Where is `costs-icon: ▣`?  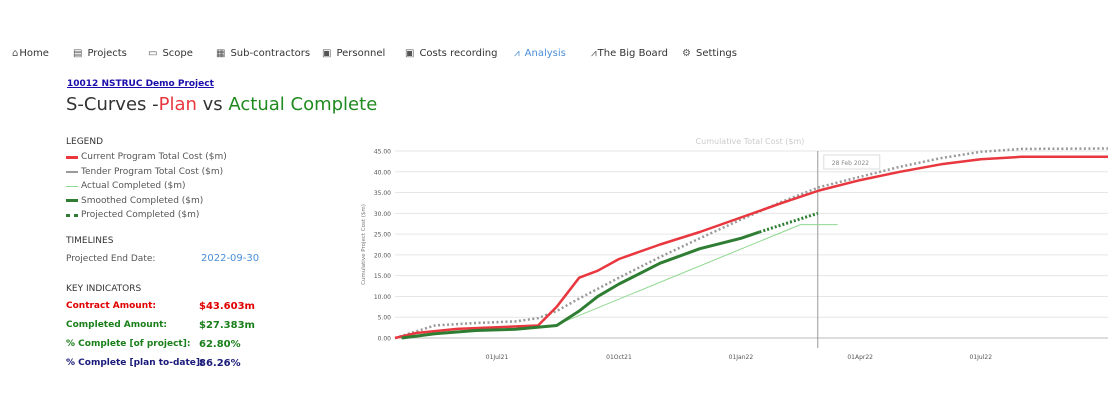
costs-icon: ▣ is located at coordinates (410, 53).